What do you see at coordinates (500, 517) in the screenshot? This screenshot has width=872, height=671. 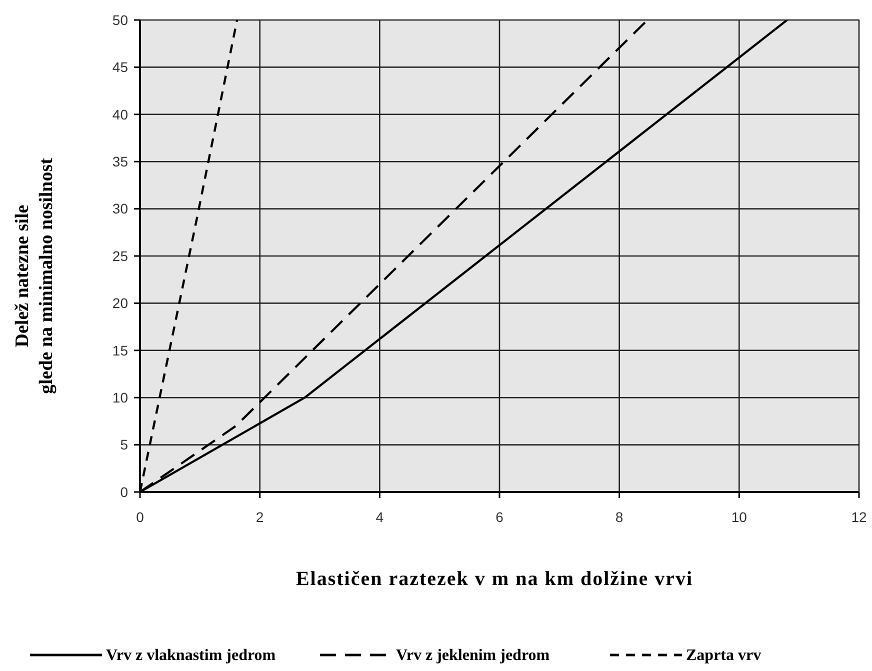 I see `x-tick-label: 6` at bounding box center [500, 517].